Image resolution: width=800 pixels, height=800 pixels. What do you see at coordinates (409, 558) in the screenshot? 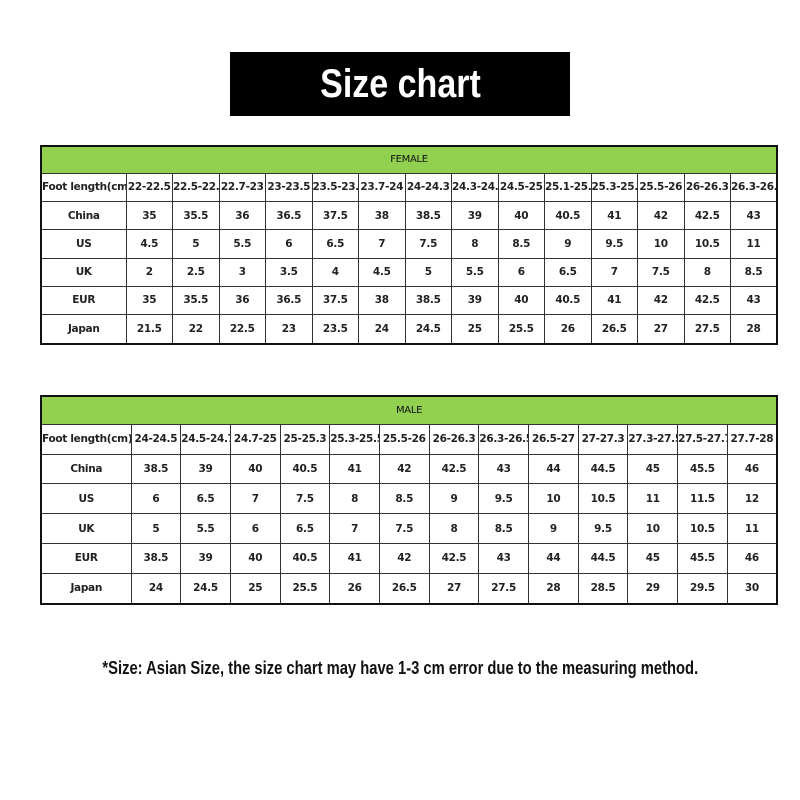
I see `table-row: EUR 38.5 39 40 40.5 41 42 42.5 43 44 44.5 45 45.5 46` at bounding box center [409, 558].